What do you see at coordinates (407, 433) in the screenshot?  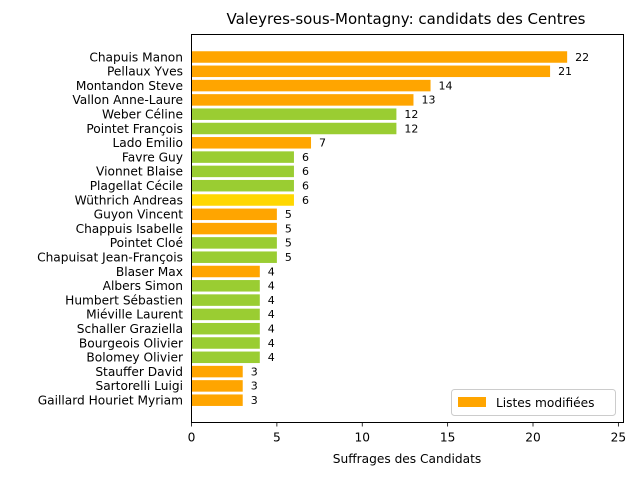 I see `x-axis-ticks: 0 5 10 15 20 25` at bounding box center [407, 433].